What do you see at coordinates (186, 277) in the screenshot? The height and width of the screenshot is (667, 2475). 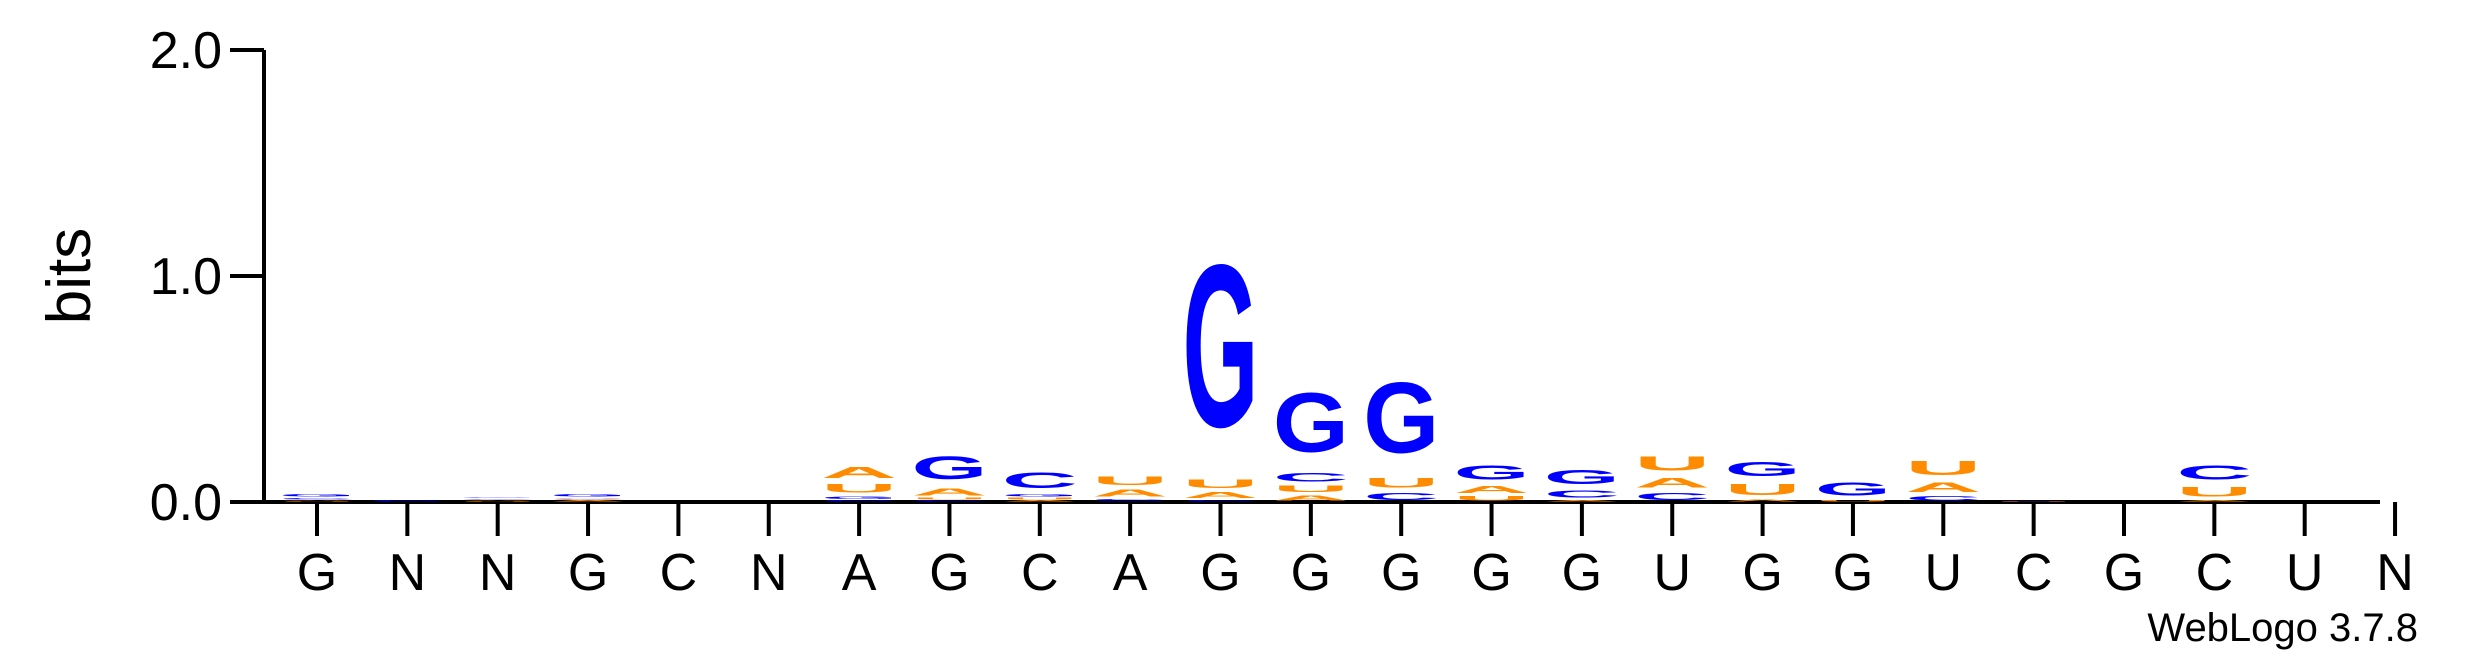 I see `y-tick-label: 1.0` at bounding box center [186, 277].